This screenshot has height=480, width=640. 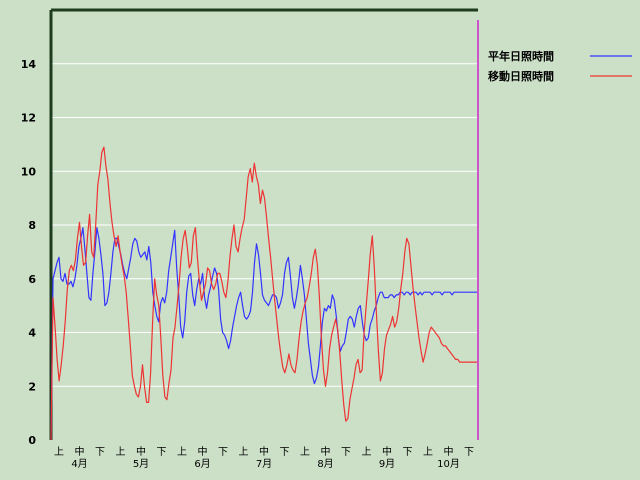 What do you see at coordinates (29, 171) in the screenshot?
I see `y-tick-label: 10` at bounding box center [29, 171].